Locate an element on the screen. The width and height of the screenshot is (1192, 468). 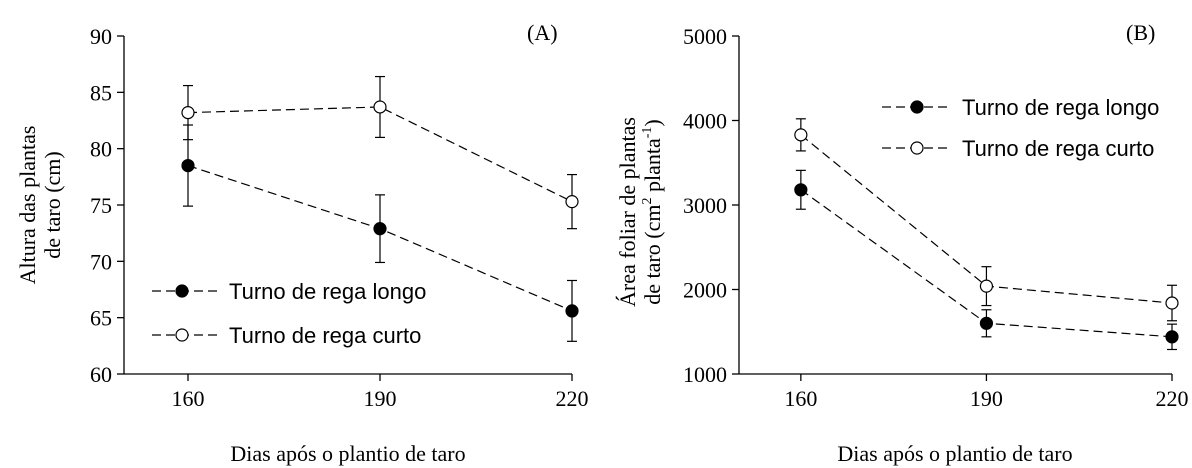
legend-item-a-curto: Turno de rega curto is located at coordinates (286, 335).